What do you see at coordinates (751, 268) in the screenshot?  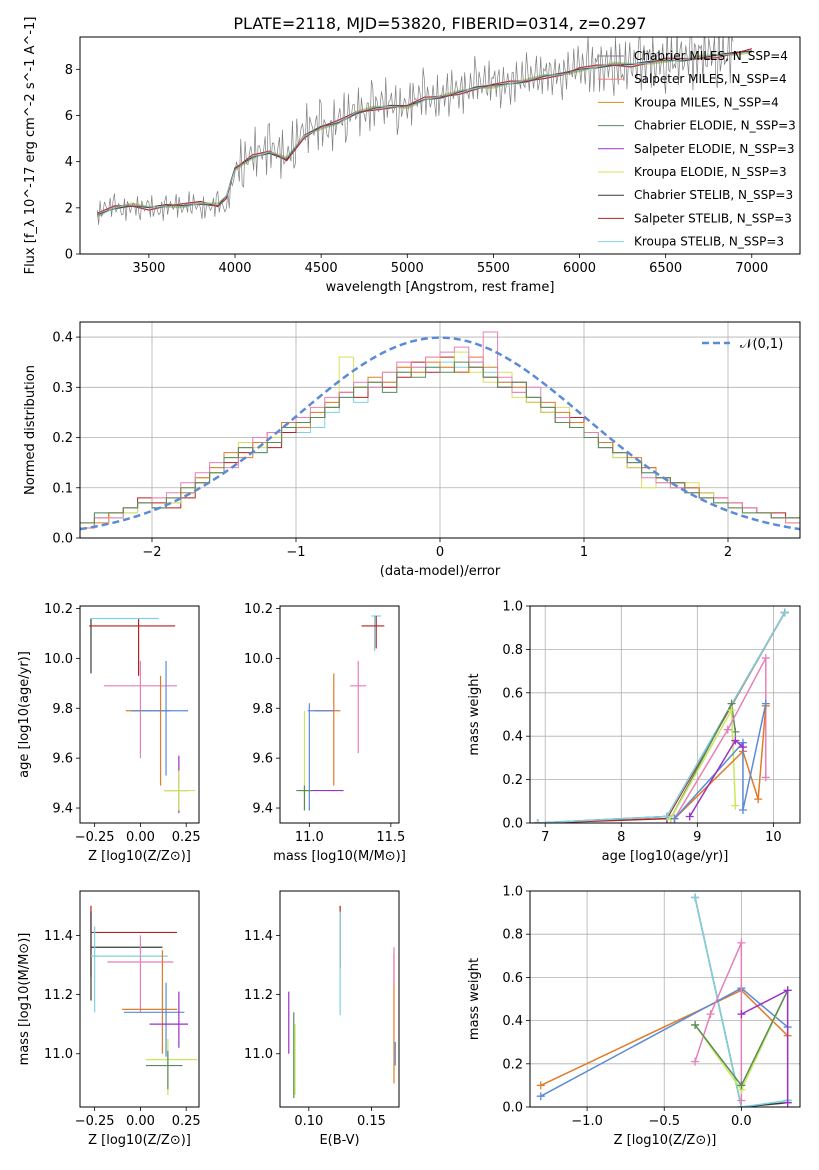 I see `x-tick-label: 7000` at bounding box center [751, 268].